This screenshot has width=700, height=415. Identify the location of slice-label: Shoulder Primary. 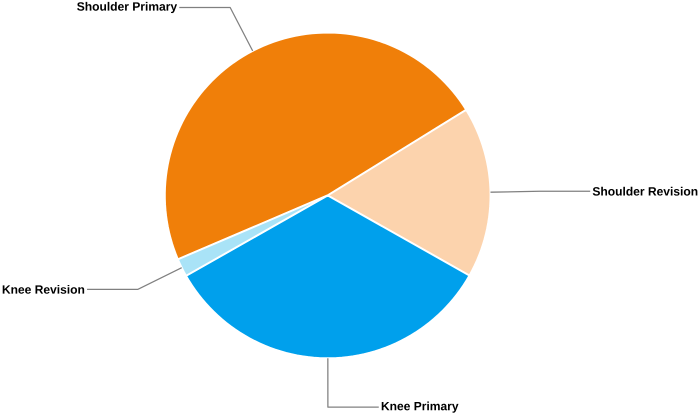
(127, 8).